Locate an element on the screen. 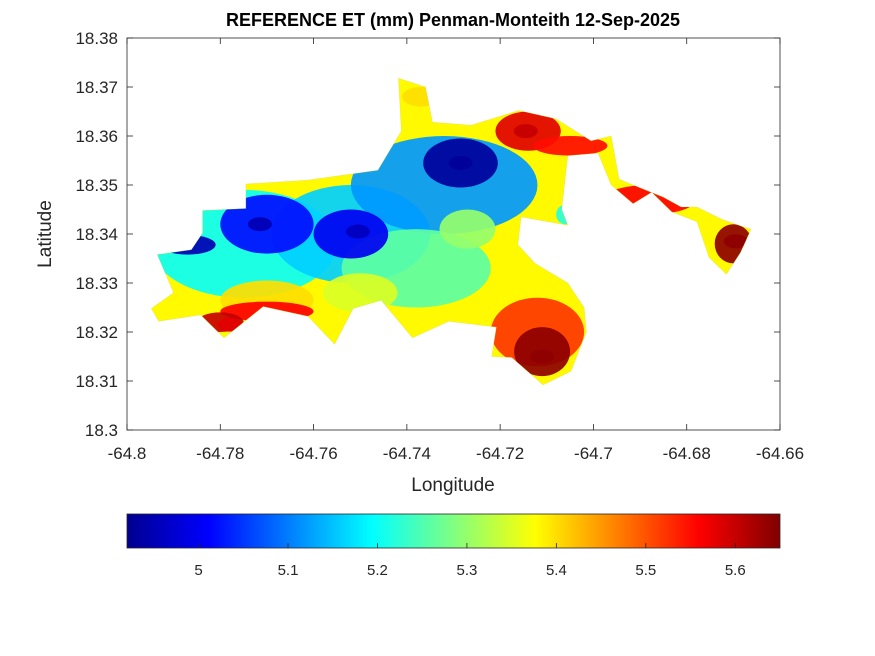 The width and height of the screenshot is (875, 656). x-tick-label: -64.74 is located at coordinates (407, 453).